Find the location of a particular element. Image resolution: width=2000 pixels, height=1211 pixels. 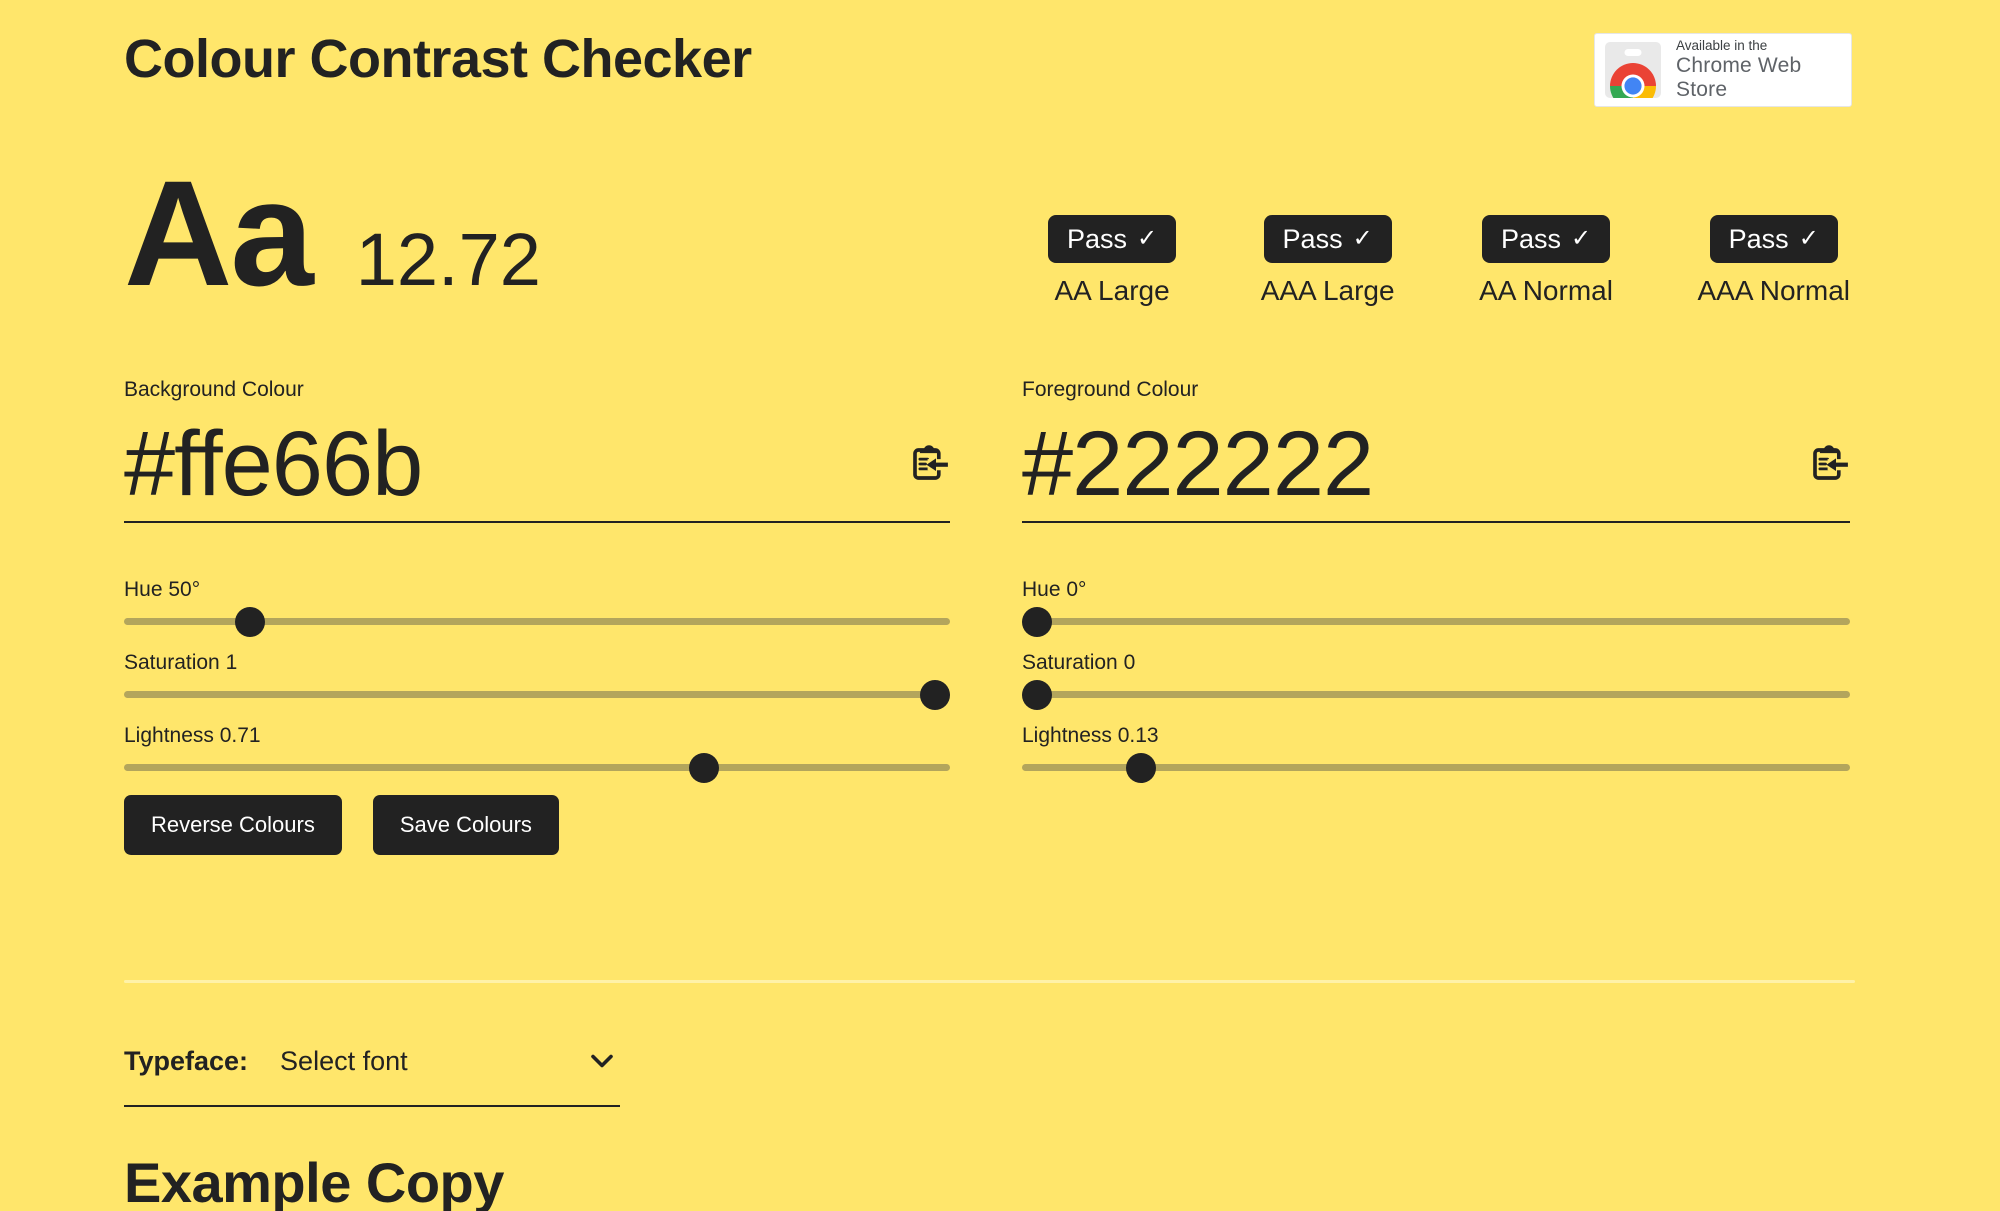

typeface-select: Typeface: Select font is located at coordinates (372, 1076).